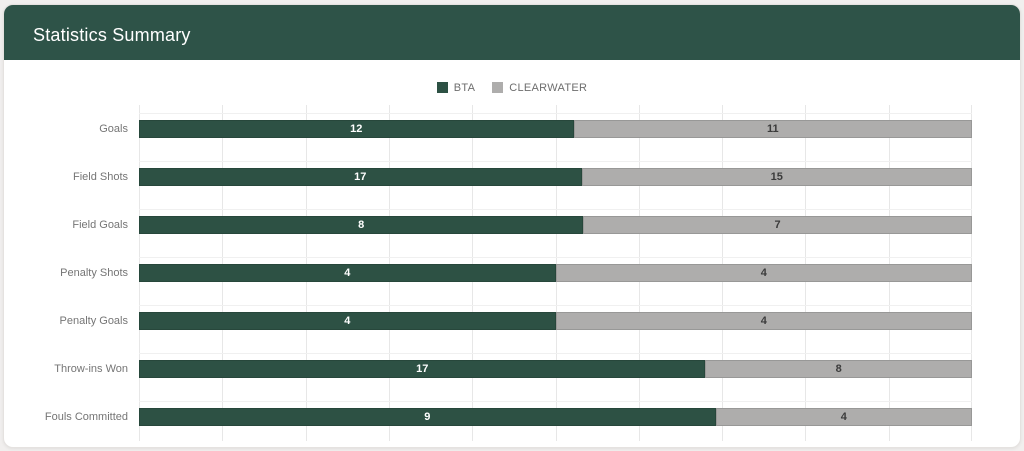 Image resolution: width=1024 pixels, height=451 pixels. What do you see at coordinates (100, 225) in the screenshot?
I see `category-label: Field Goals` at bounding box center [100, 225].